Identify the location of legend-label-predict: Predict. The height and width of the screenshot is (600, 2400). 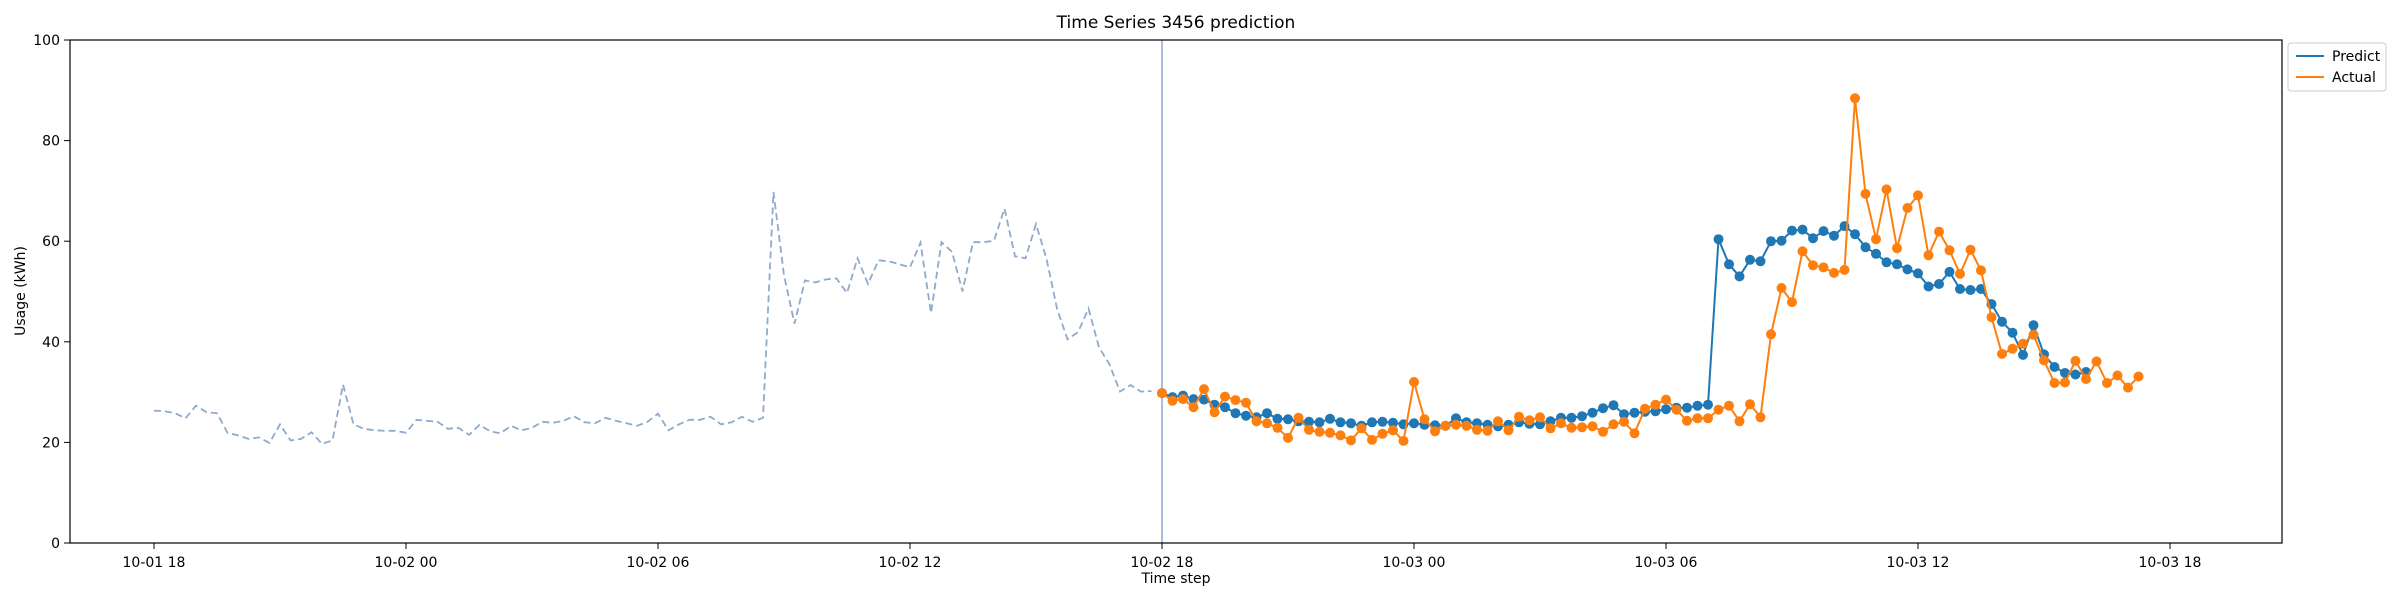
(2356, 57).